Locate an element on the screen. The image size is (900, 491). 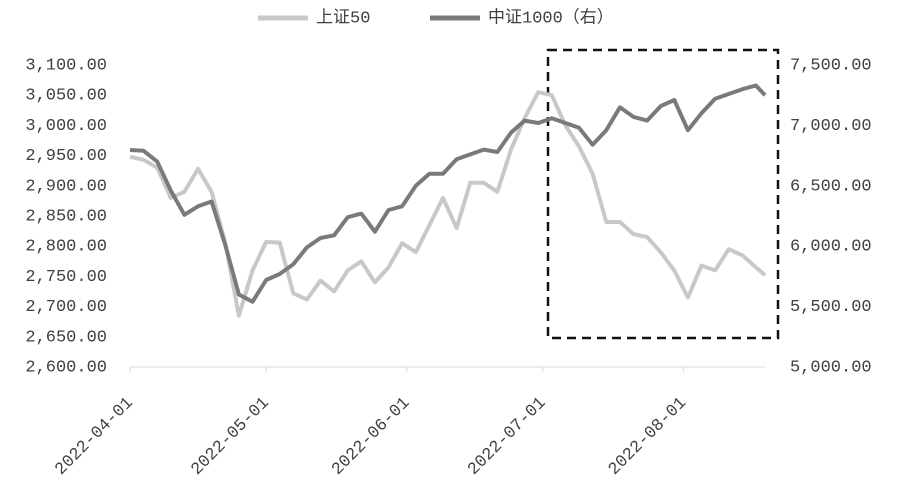
legend-label: 中证1000（右） is located at coordinates (551, 17).